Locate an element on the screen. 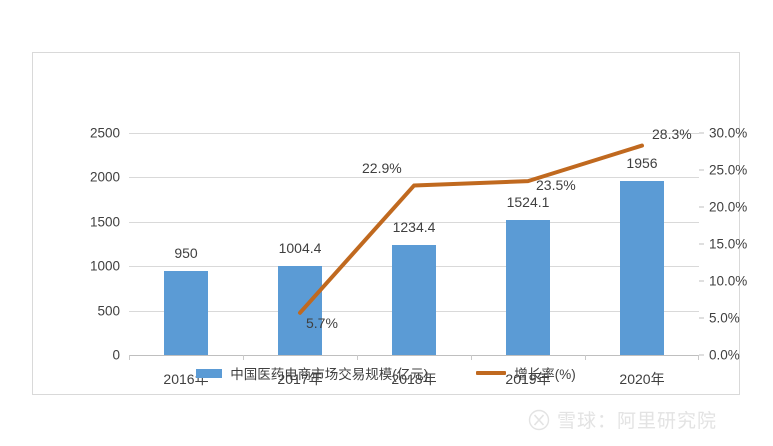 The image size is (773, 446). watermark: 雪球：阿里研究院 is located at coordinates (622, 419).